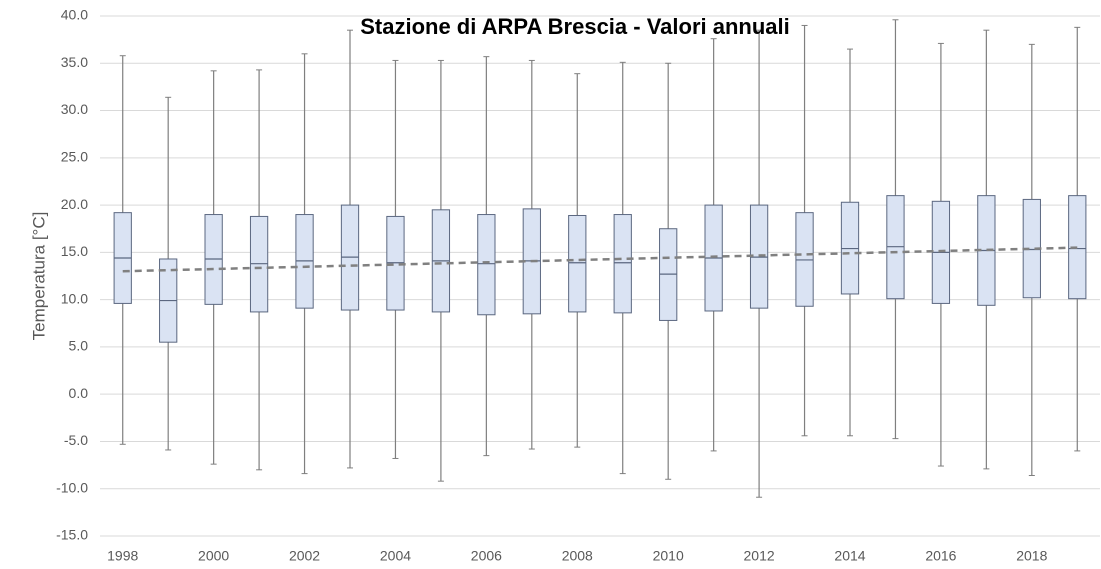 The image size is (1101, 569). Describe the element at coordinates (486, 556) in the screenshot. I see `x-tick-label: 2006` at that location.